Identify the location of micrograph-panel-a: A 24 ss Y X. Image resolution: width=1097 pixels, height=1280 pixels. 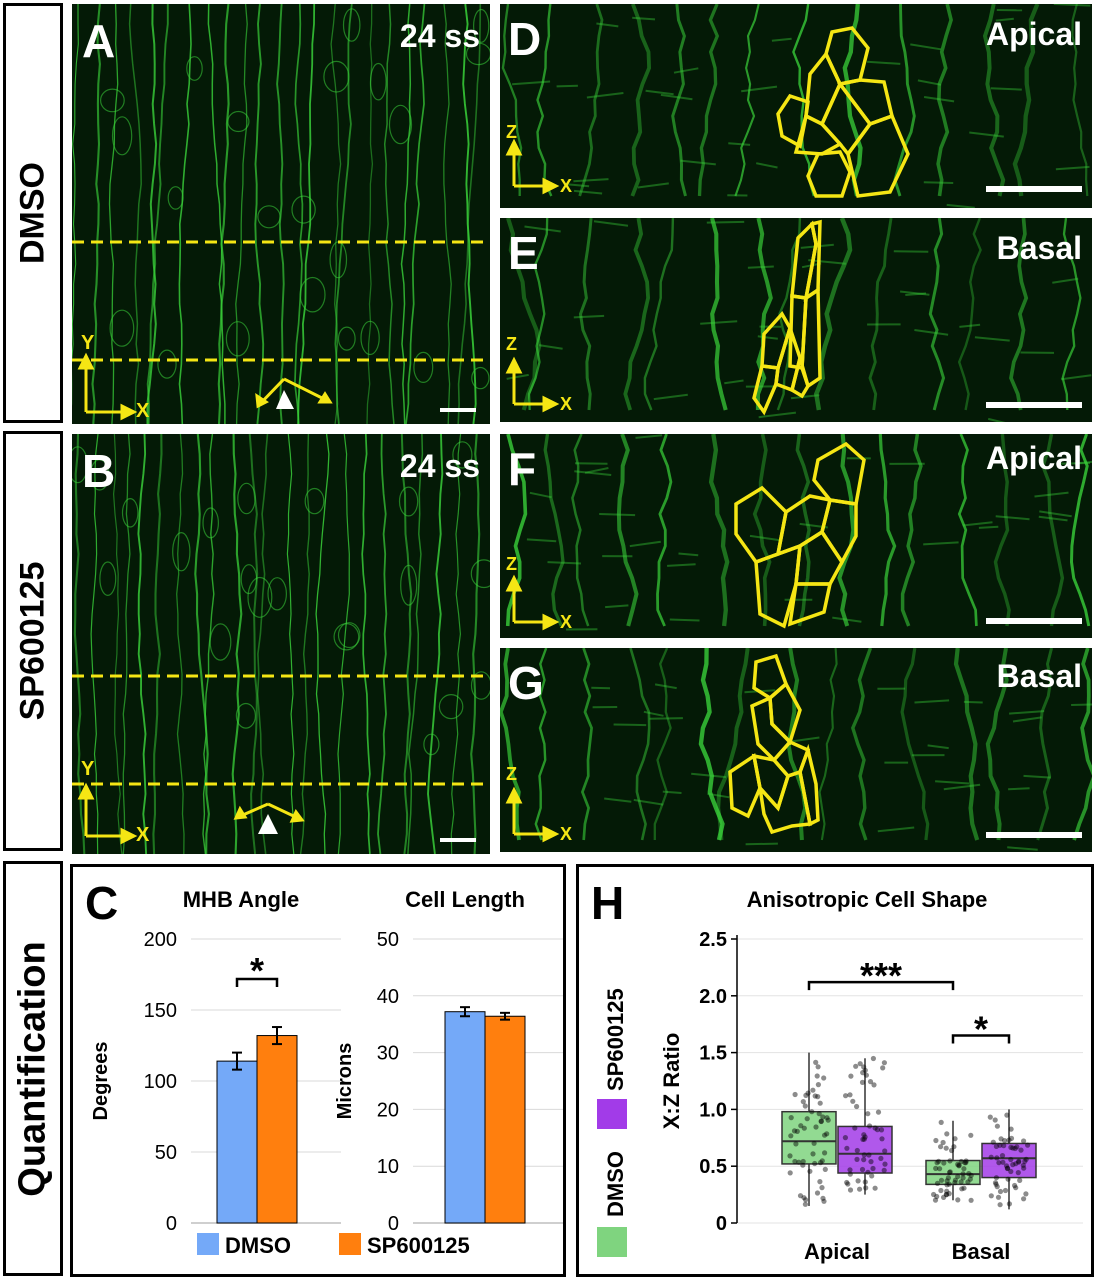
(281, 214).